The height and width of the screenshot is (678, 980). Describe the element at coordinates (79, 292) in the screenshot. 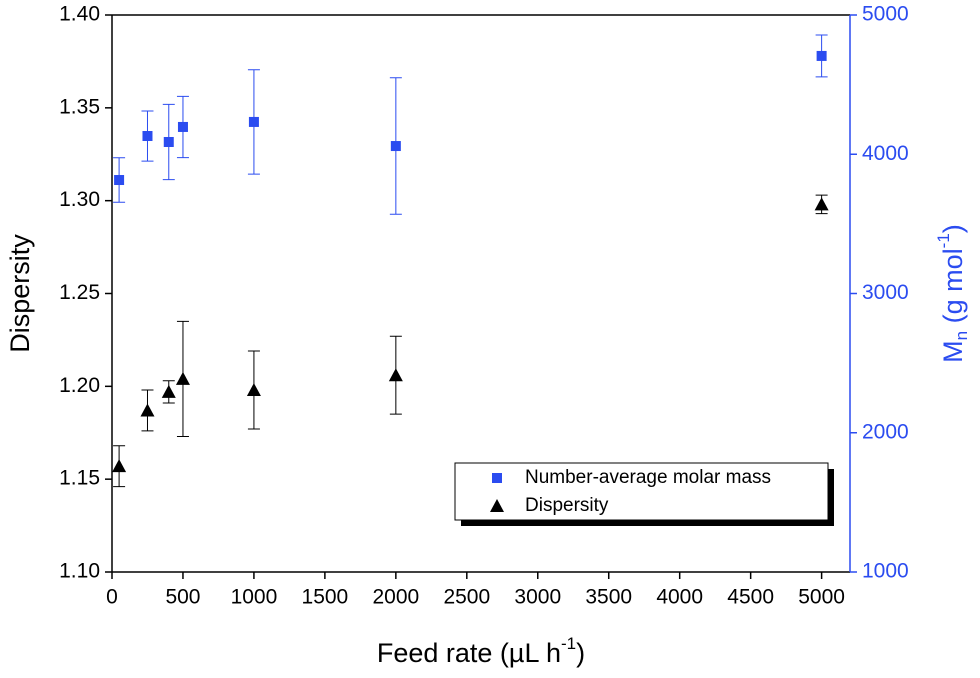

I see `y-tick-label: 1.25` at that location.